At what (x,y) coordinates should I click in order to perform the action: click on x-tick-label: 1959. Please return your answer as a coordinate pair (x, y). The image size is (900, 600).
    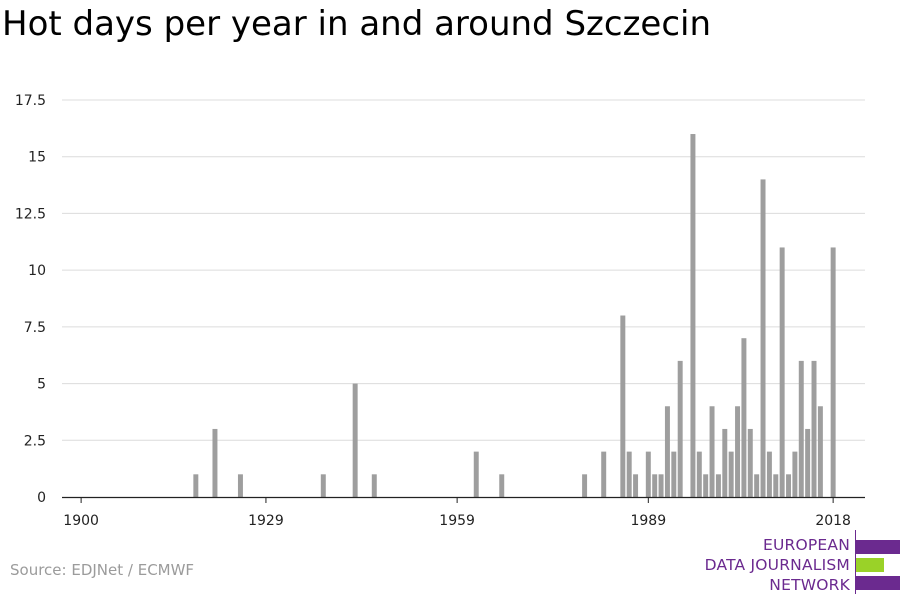
    Looking at the image, I should click on (457, 521).